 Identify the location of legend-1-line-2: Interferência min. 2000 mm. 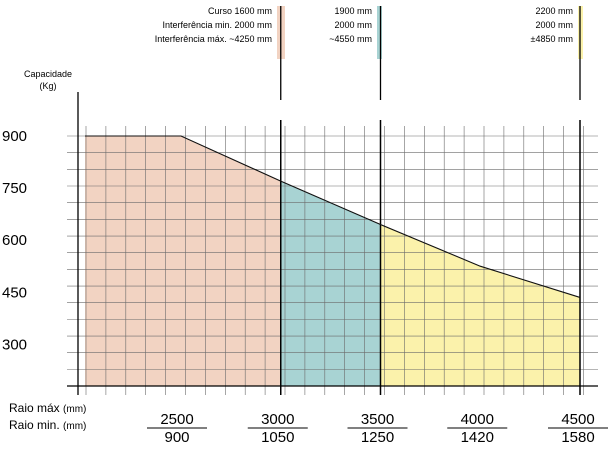
(217, 25).